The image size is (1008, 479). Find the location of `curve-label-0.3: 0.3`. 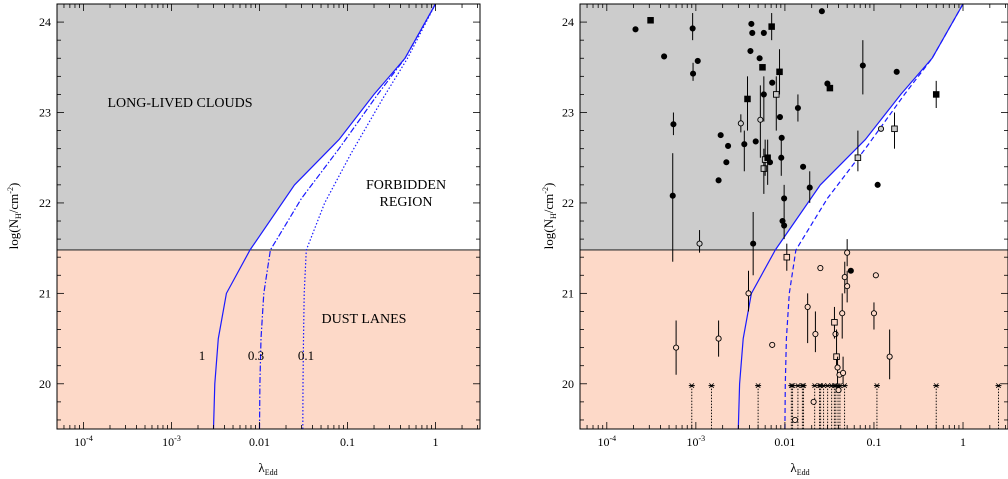

curve-label-0.3: 0.3 is located at coordinates (256, 355).